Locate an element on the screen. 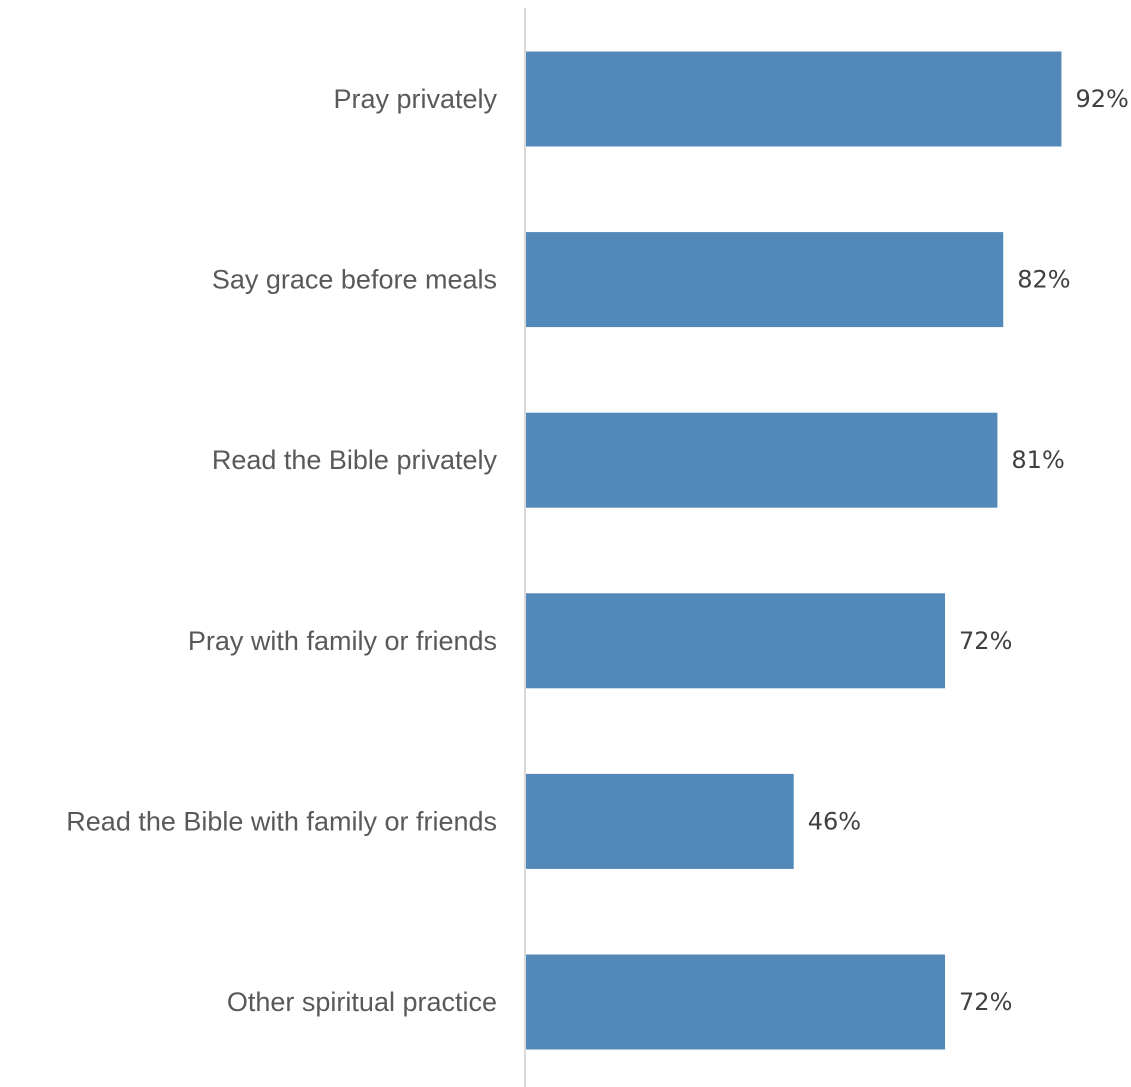 The image size is (1131, 1087). category-label: Pray with family or friends is located at coordinates (342, 641).